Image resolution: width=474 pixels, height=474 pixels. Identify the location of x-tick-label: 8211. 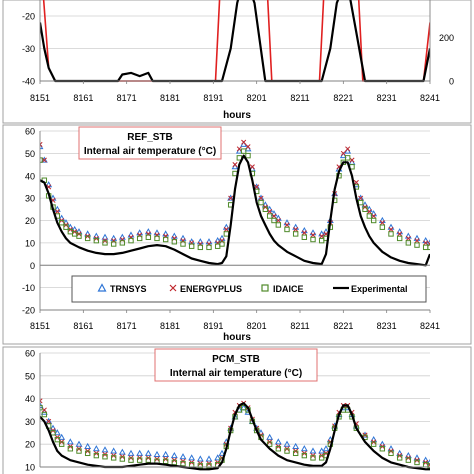
(299, 326).